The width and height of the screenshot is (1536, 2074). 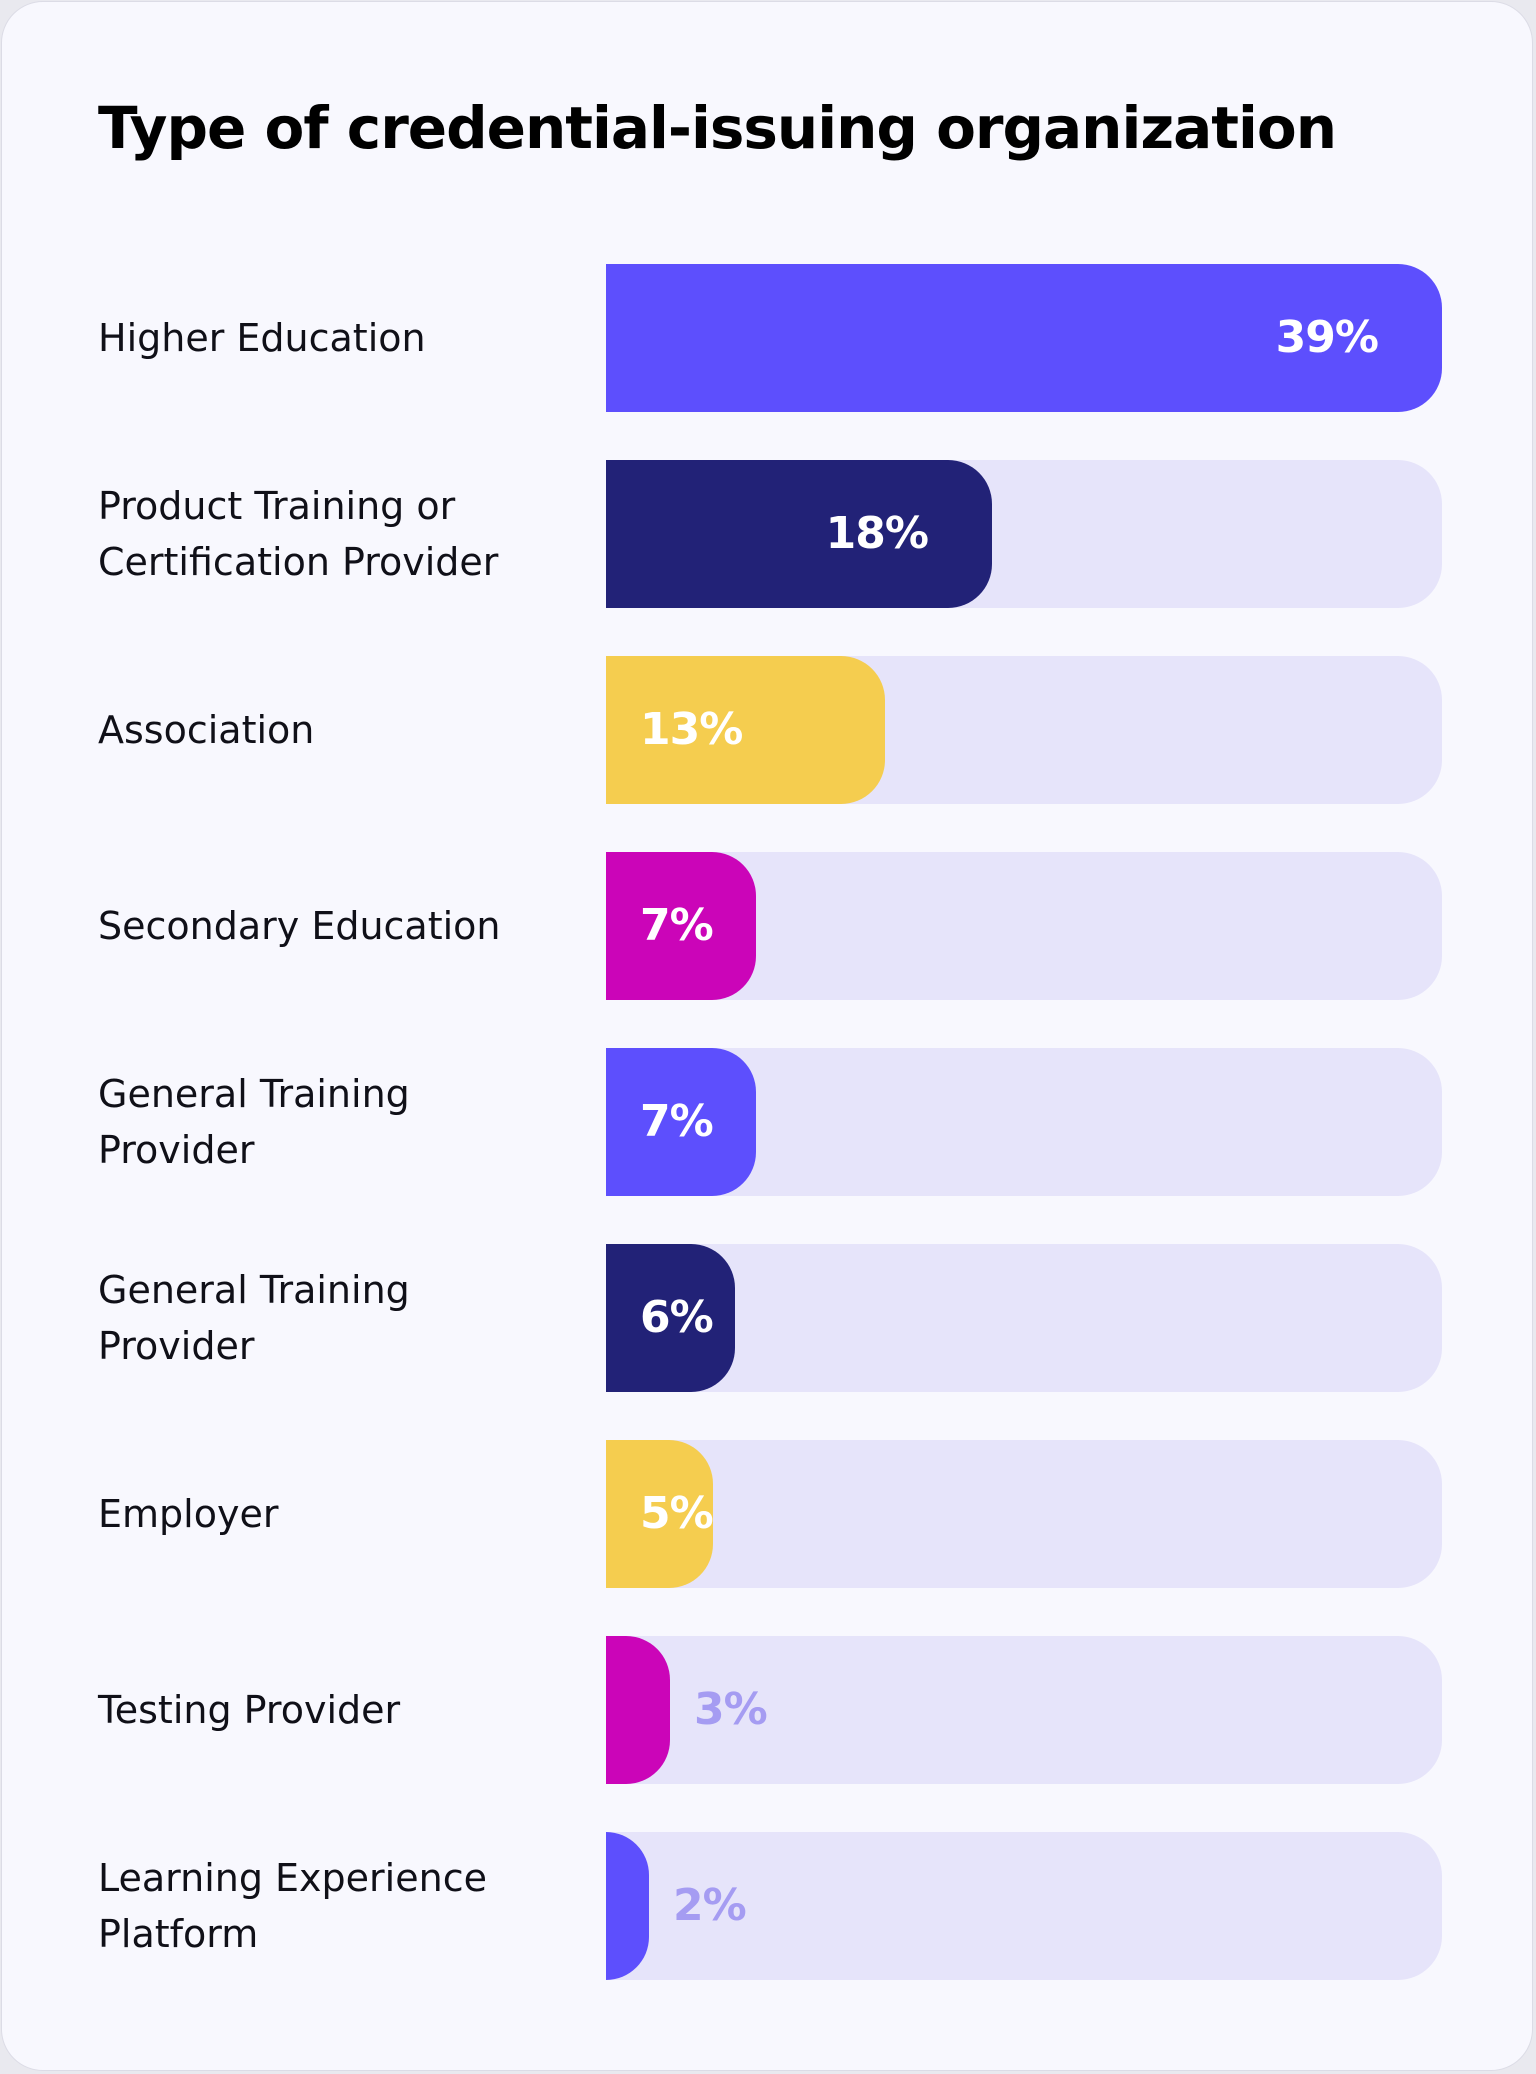 I want to click on bar-track: 5%, so click(x=1024, y=1514).